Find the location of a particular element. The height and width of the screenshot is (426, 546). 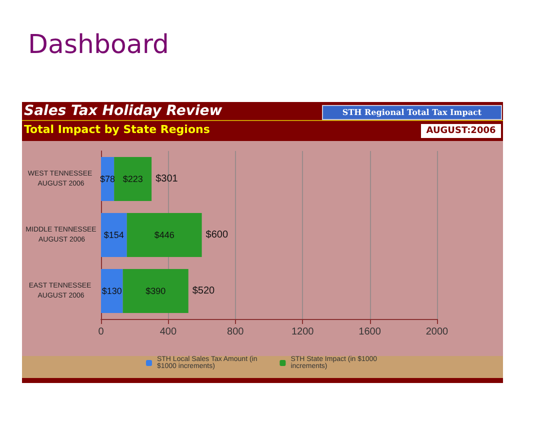

x-tick-label: 0 is located at coordinates (101, 332).